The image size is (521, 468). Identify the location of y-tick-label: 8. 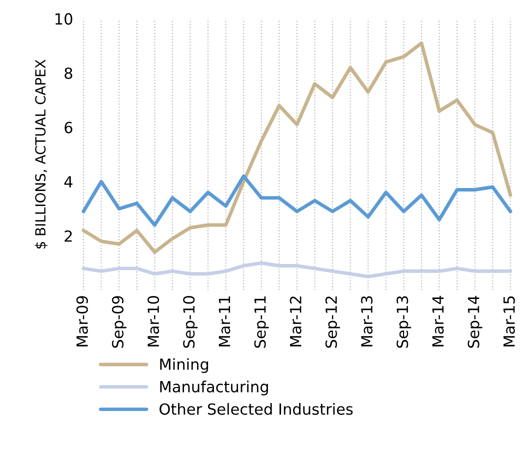
(68, 73).